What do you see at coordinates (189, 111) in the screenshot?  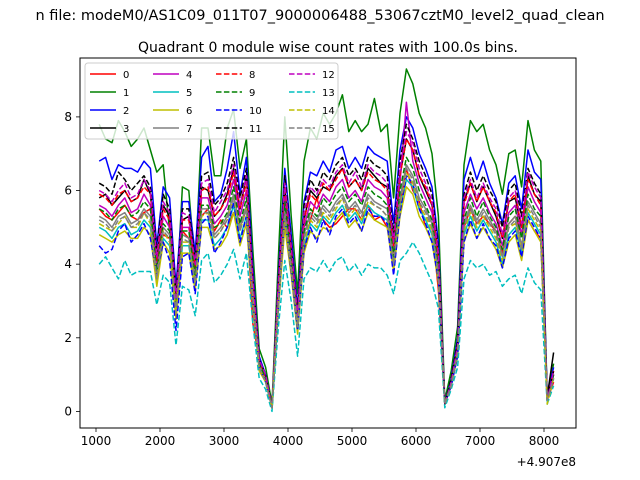 I see `legend-label-6: 6` at bounding box center [189, 111].